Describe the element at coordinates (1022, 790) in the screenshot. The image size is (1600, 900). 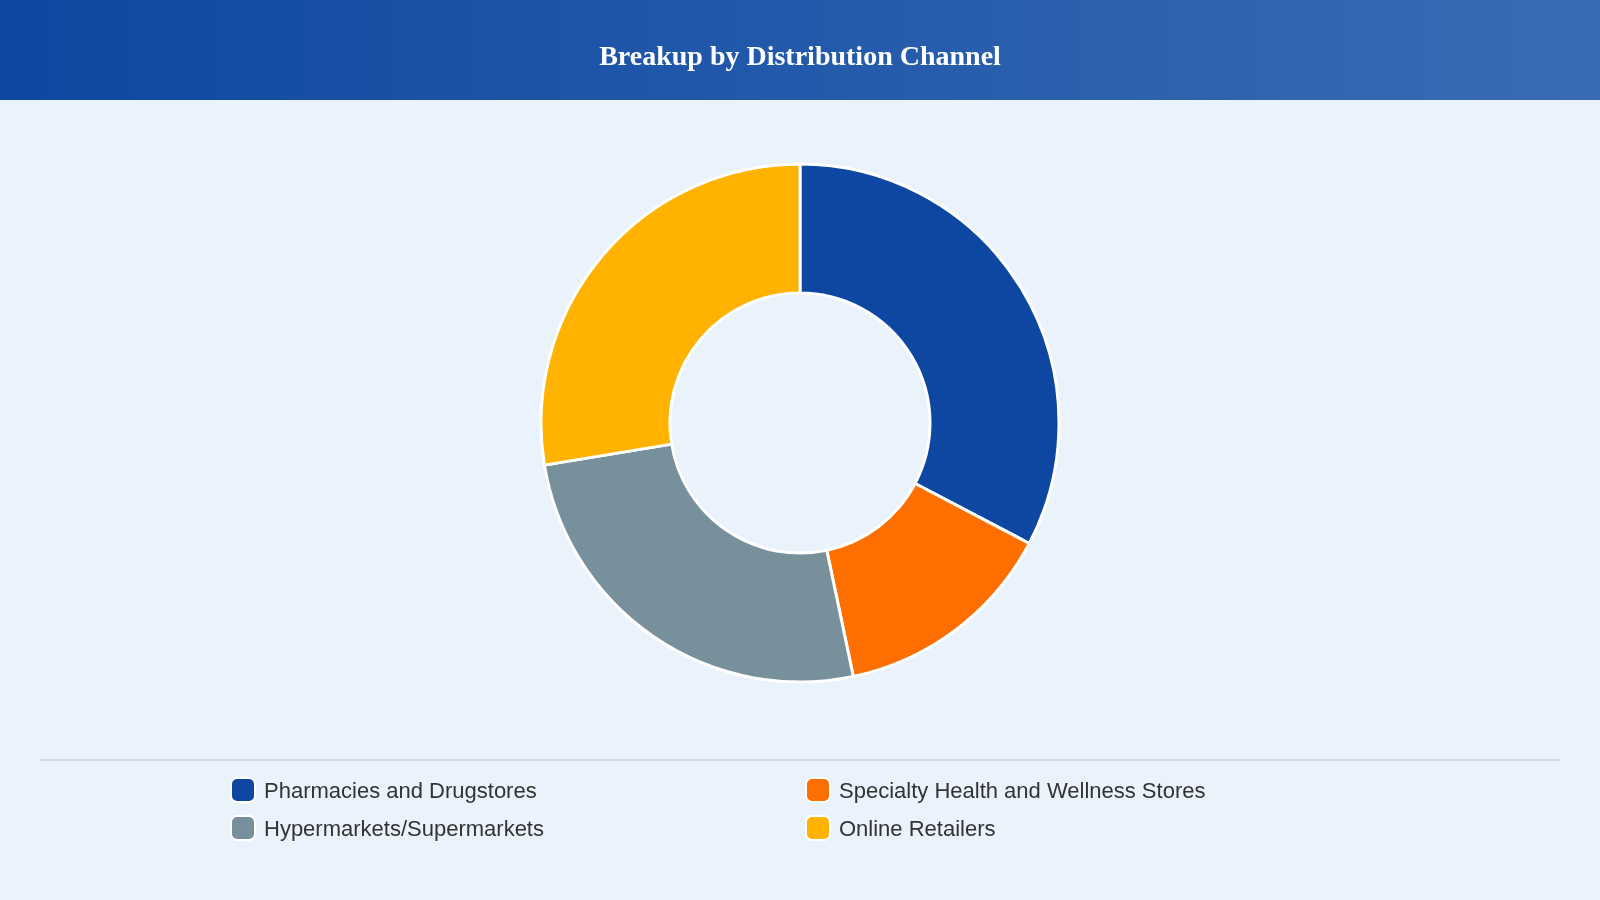
I see `legend-label: Specialty Health and Wellness Stores` at that location.